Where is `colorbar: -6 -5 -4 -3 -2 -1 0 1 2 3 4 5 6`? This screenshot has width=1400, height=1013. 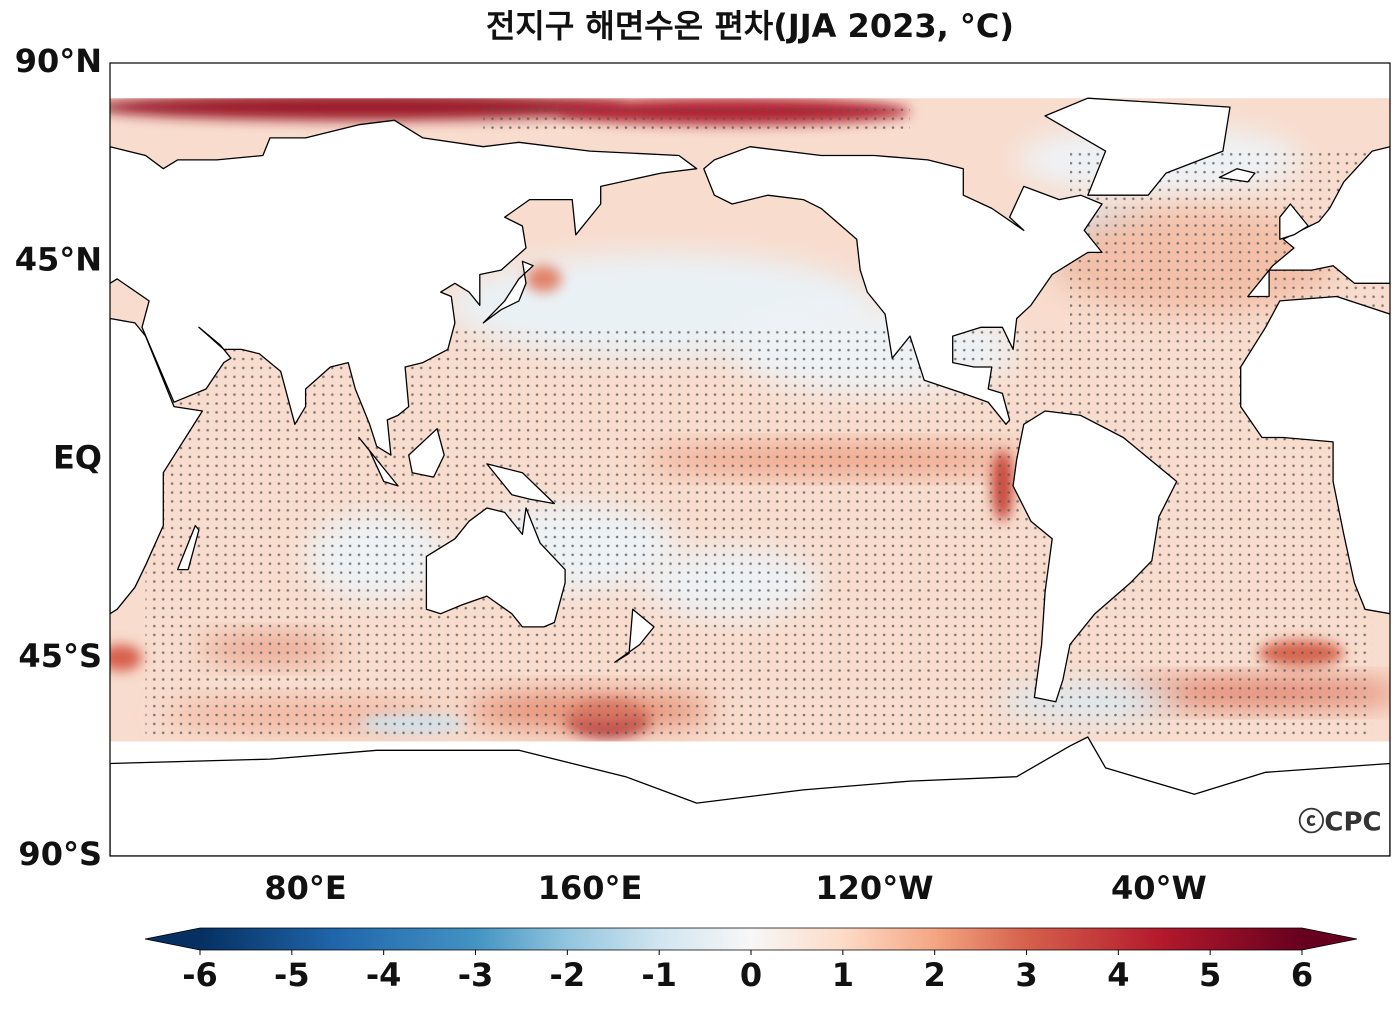 colorbar: -6 -5 -4 -3 -2 -1 0 1 2 3 4 5 6 is located at coordinates (751, 960).